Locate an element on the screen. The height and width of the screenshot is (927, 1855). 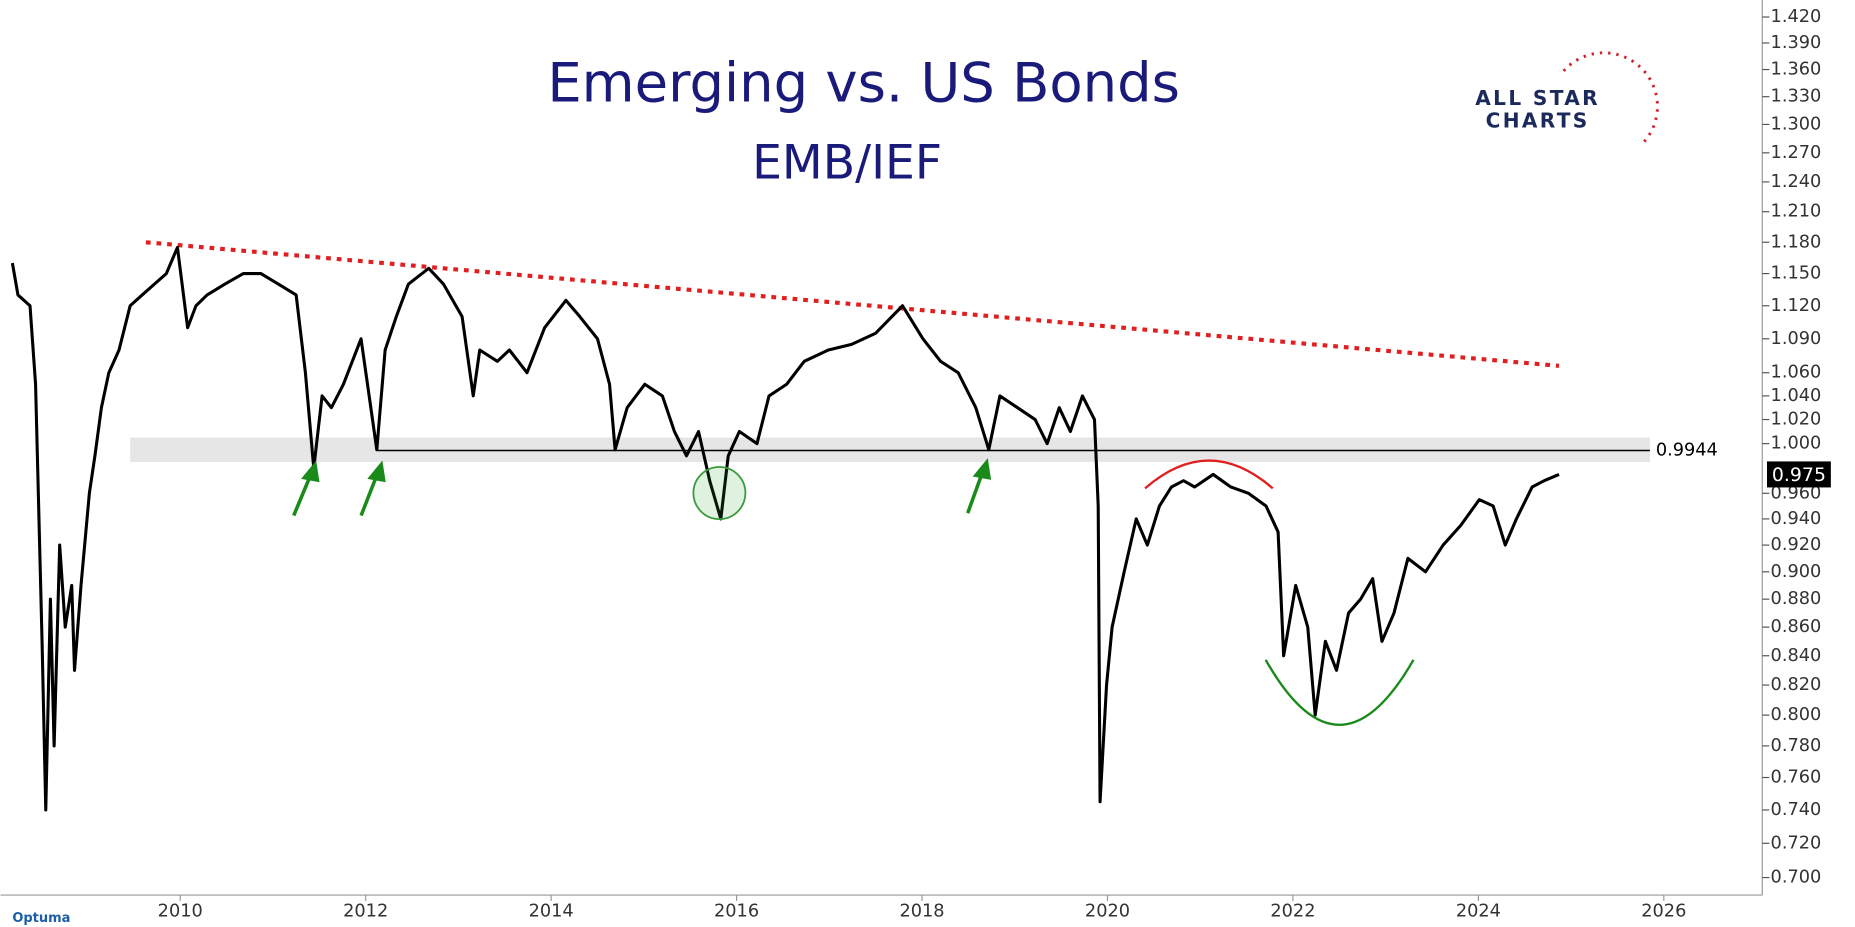
trendline is located at coordinates (852, 304).